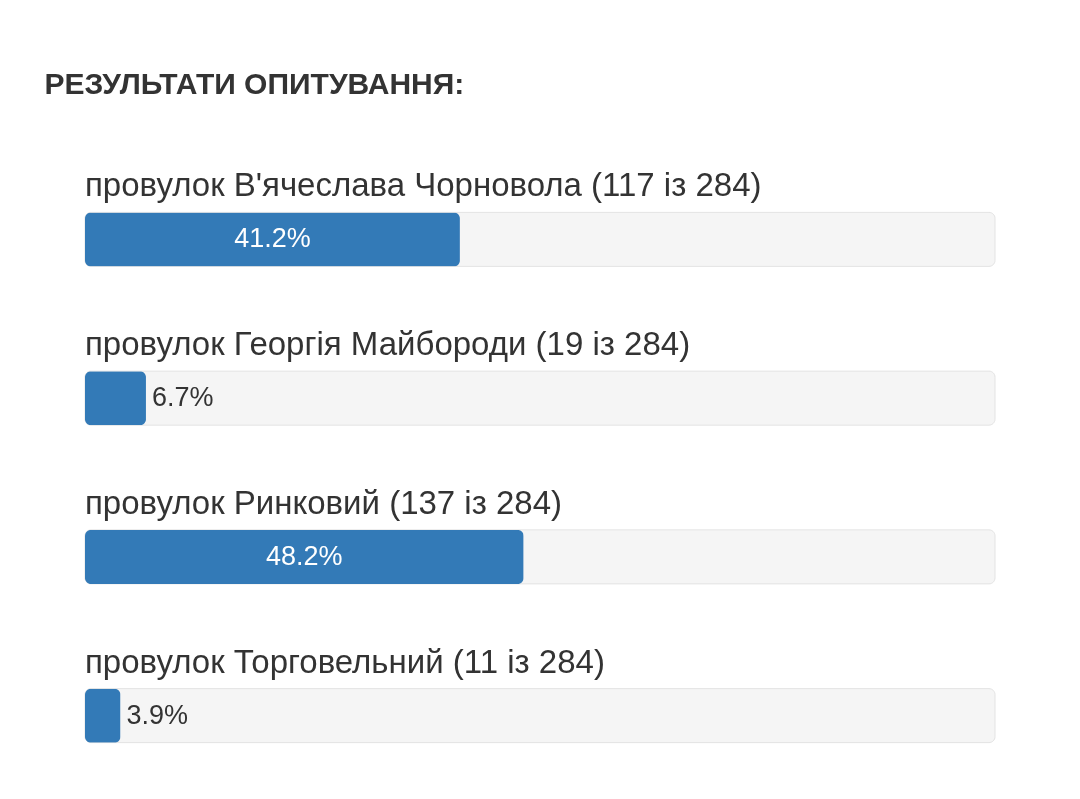 The height and width of the screenshot is (799, 1080). Describe the element at coordinates (182, 397) in the screenshot. I see `data-label: 6.7%` at that location.